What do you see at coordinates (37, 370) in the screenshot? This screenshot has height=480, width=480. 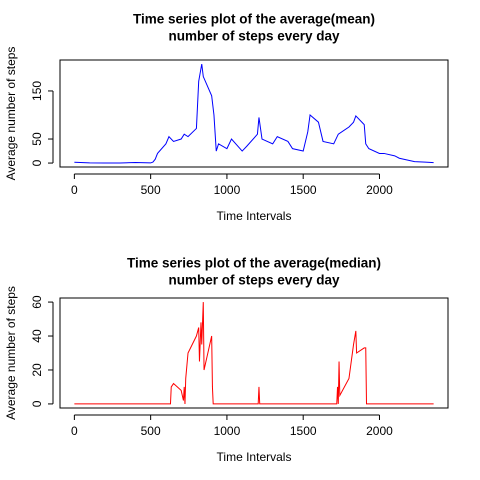 I see `y-tick-label: 20` at bounding box center [37, 370].